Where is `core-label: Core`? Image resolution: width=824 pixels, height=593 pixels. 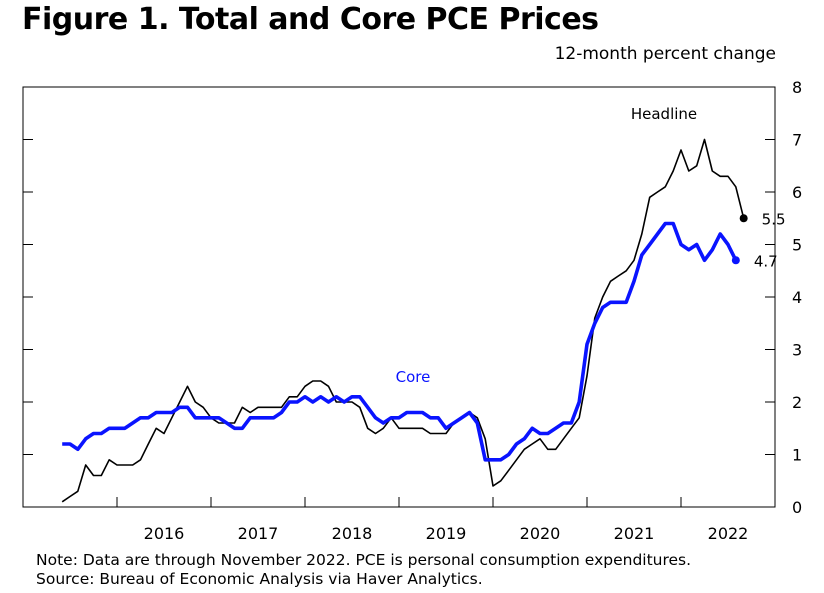
core-label: Core is located at coordinates (413, 377).